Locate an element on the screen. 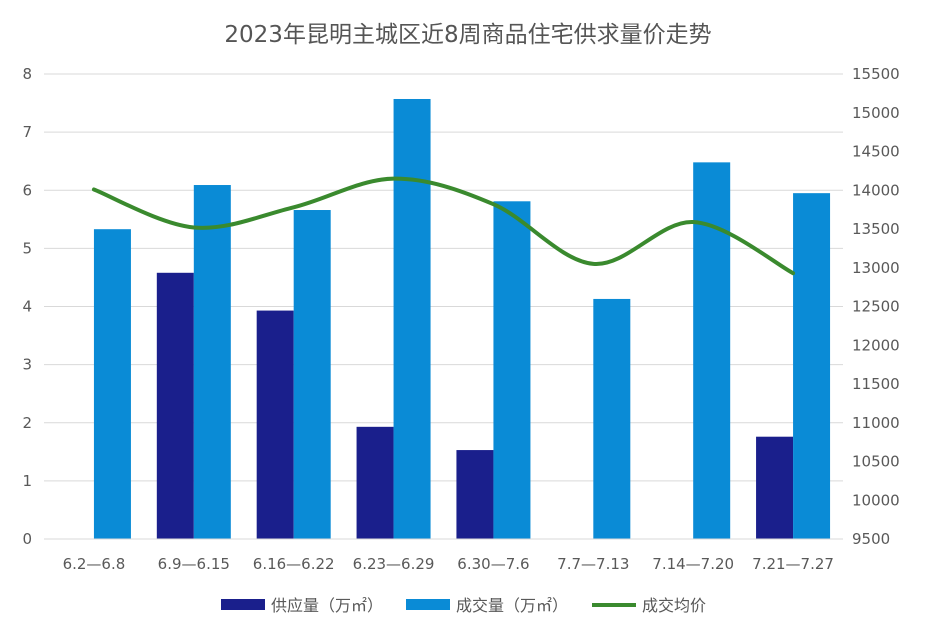 The height and width of the screenshot is (640, 937). chart-title: 2023年昆明主城区近8周商品住宅供求量价走势 is located at coordinates (467, 35).